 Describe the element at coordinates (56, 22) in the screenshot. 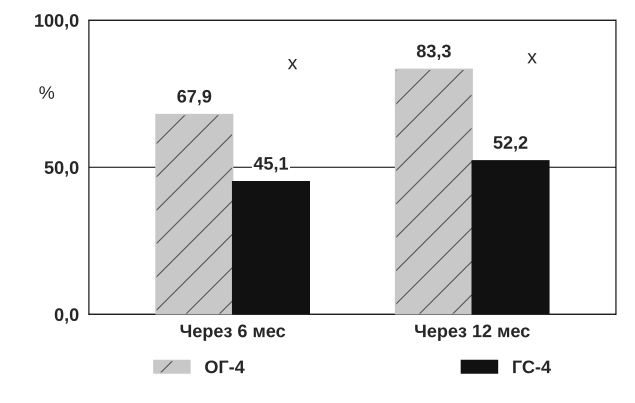

I see `y-tick-label: 100,0` at that location.